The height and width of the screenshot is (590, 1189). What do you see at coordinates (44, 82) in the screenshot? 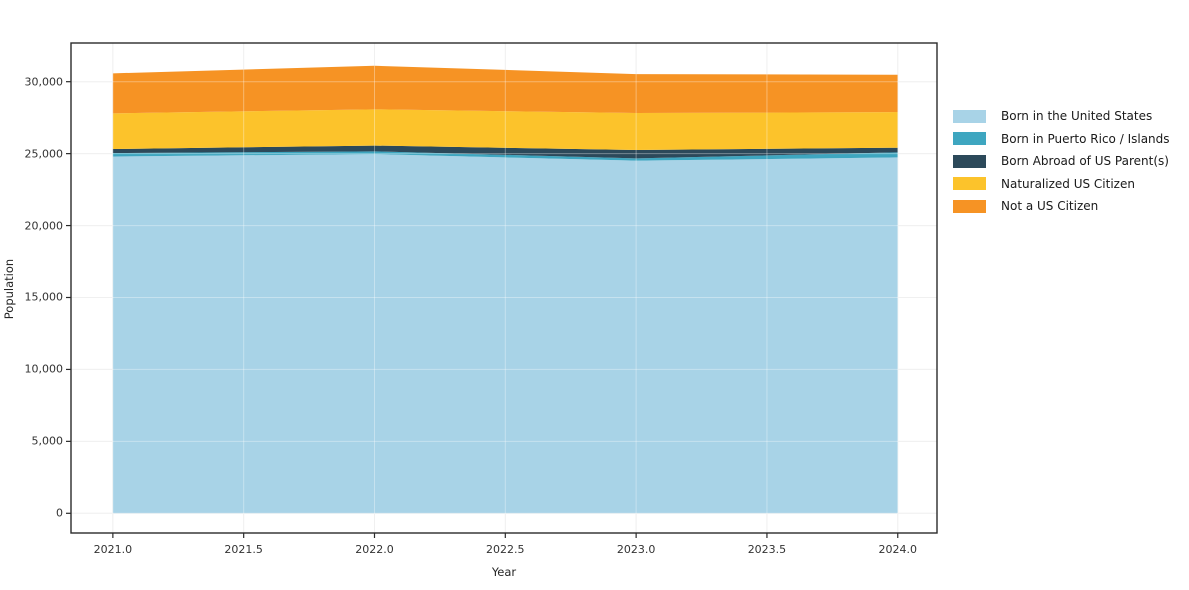
I see `y-tick-label: 30,000` at bounding box center [44, 82].